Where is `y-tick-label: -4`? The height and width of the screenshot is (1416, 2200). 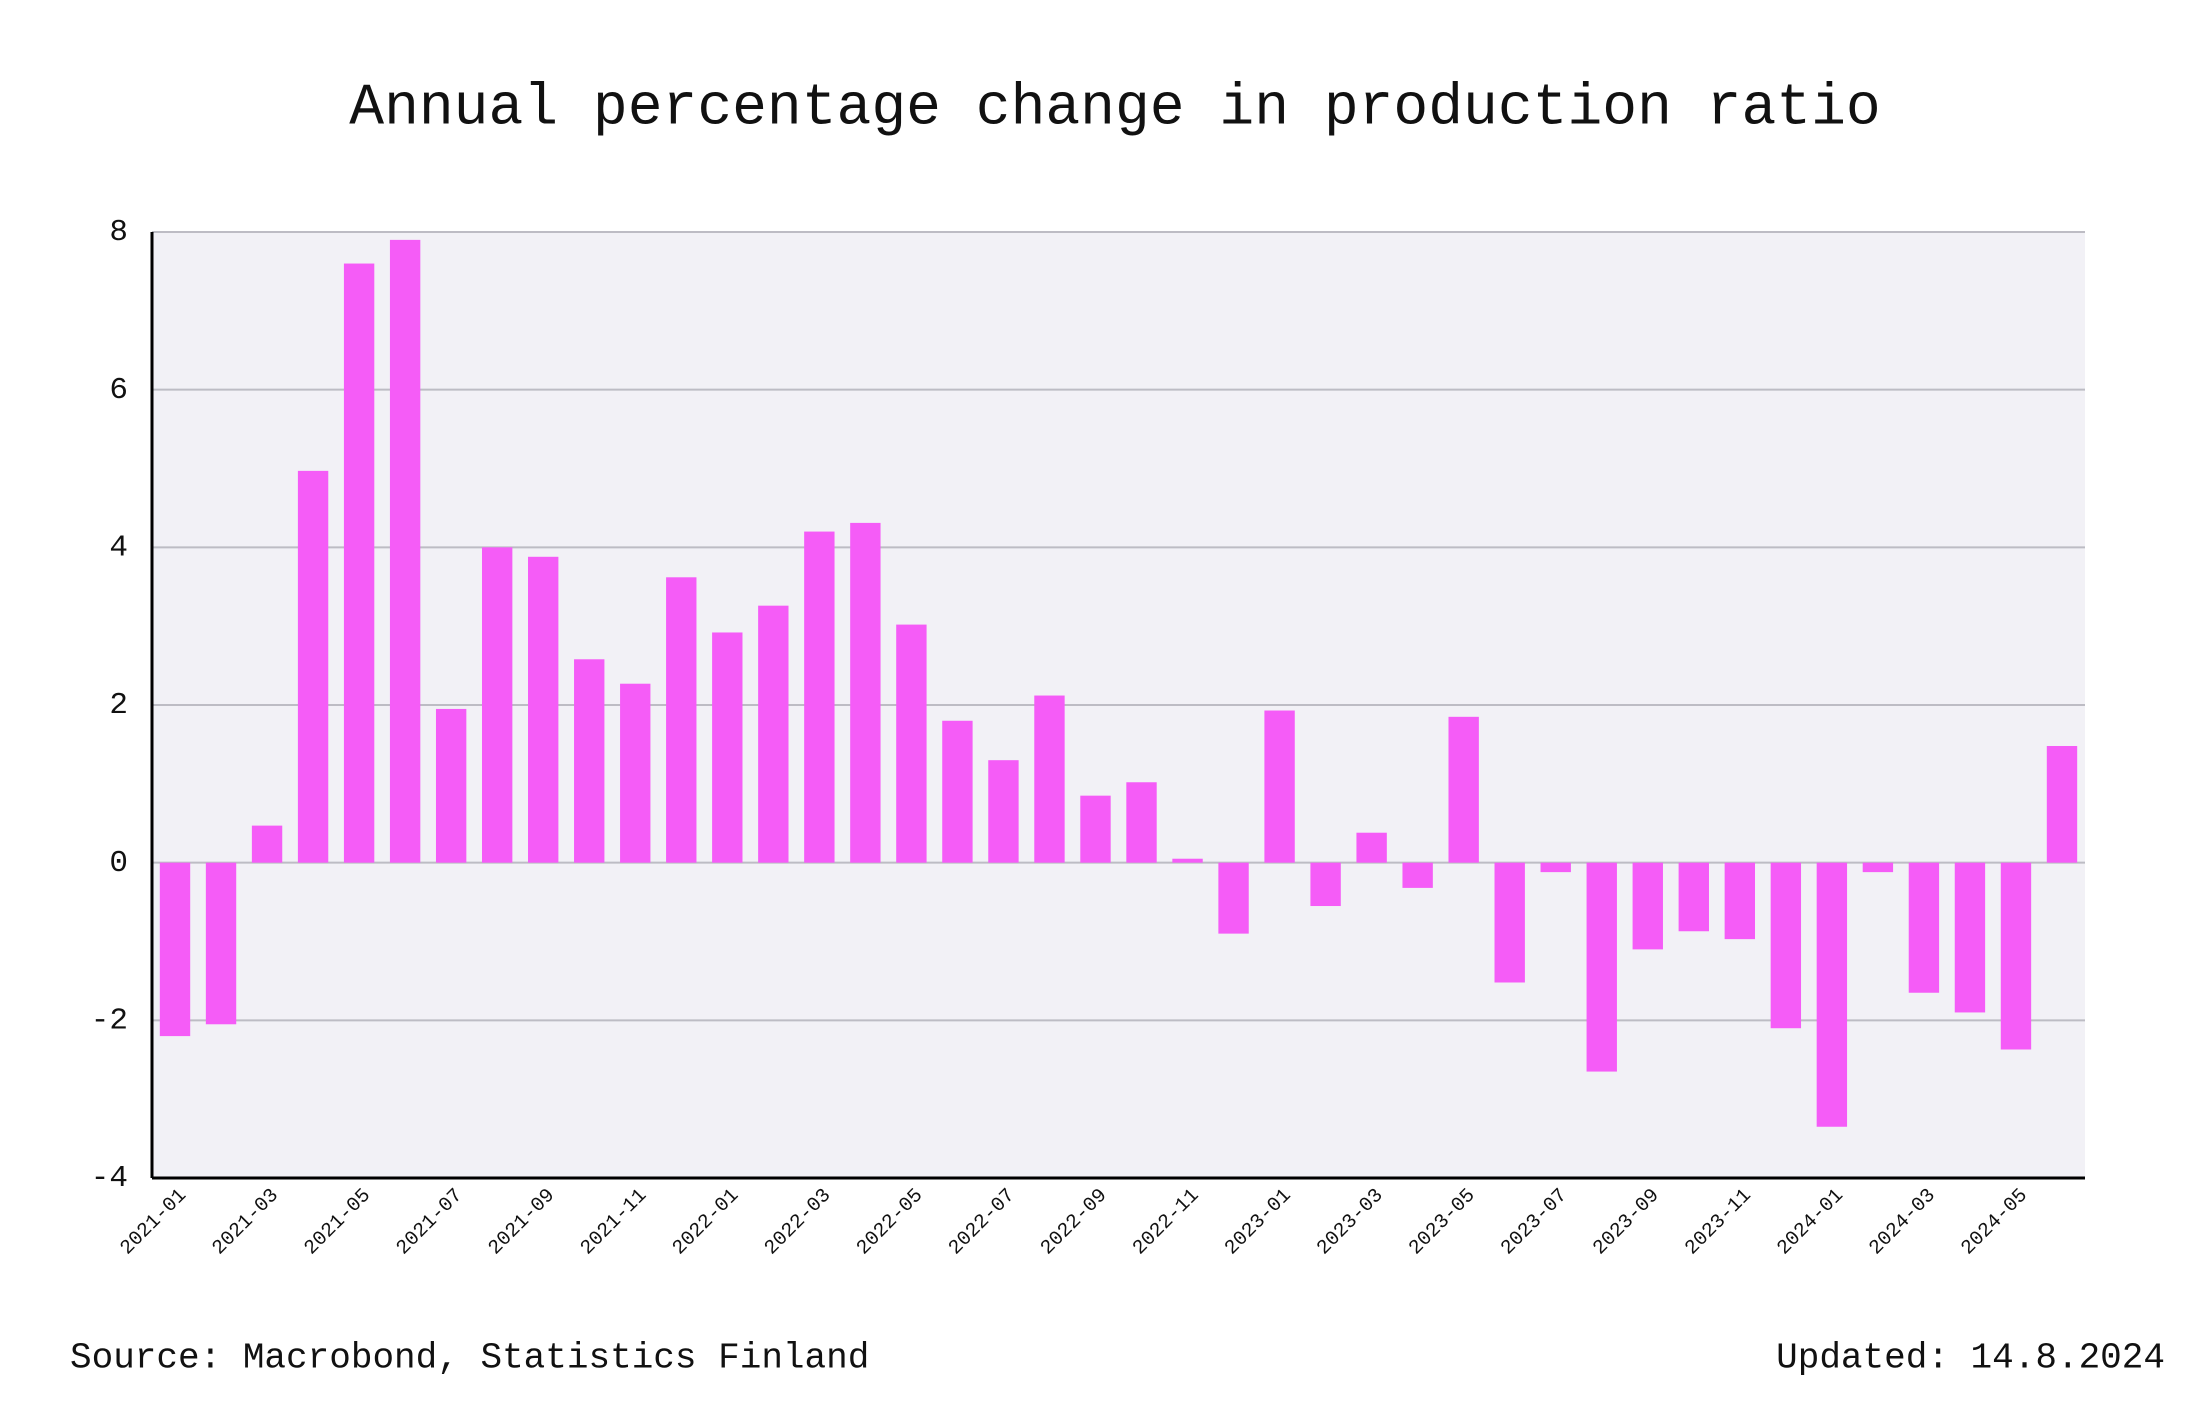
y-tick-label: -4 is located at coordinates (109, 1178).